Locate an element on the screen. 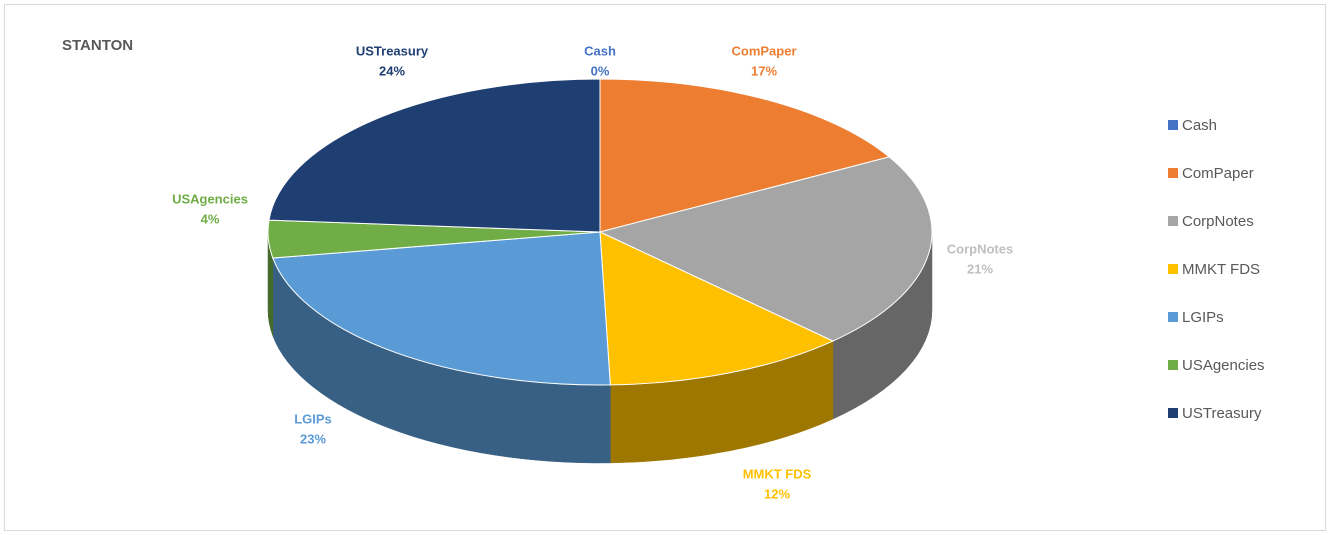 The width and height of the screenshot is (1330, 535). data-label-value: 23% is located at coordinates (313, 438).